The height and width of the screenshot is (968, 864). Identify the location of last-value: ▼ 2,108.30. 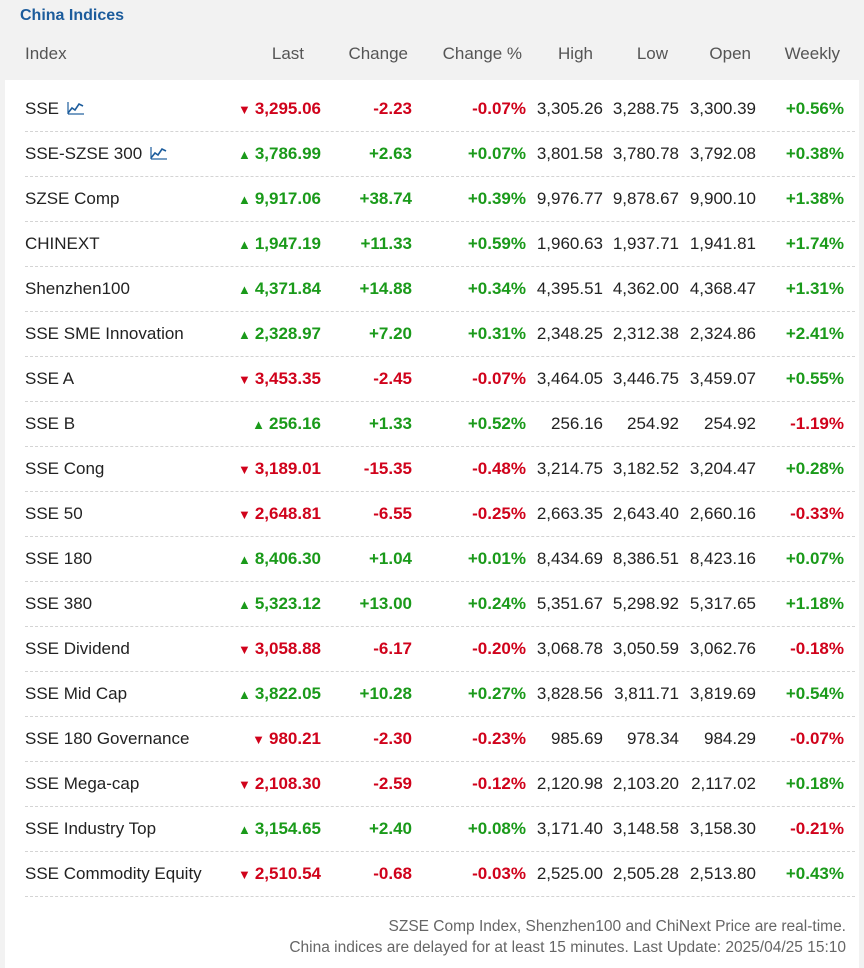
(279, 783).